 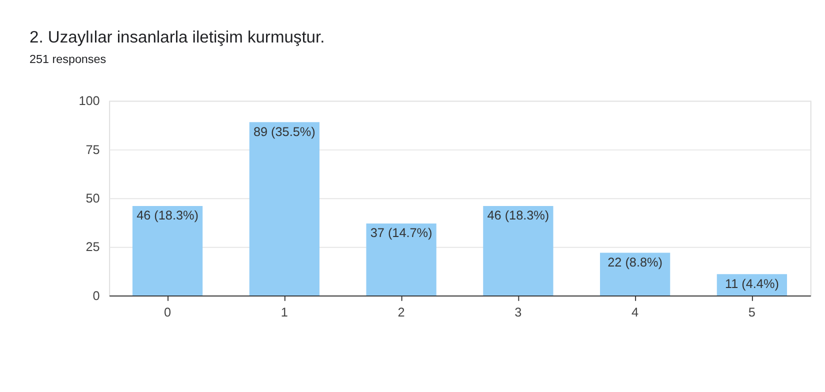 I want to click on x-tick-label: 0, so click(x=168, y=313).